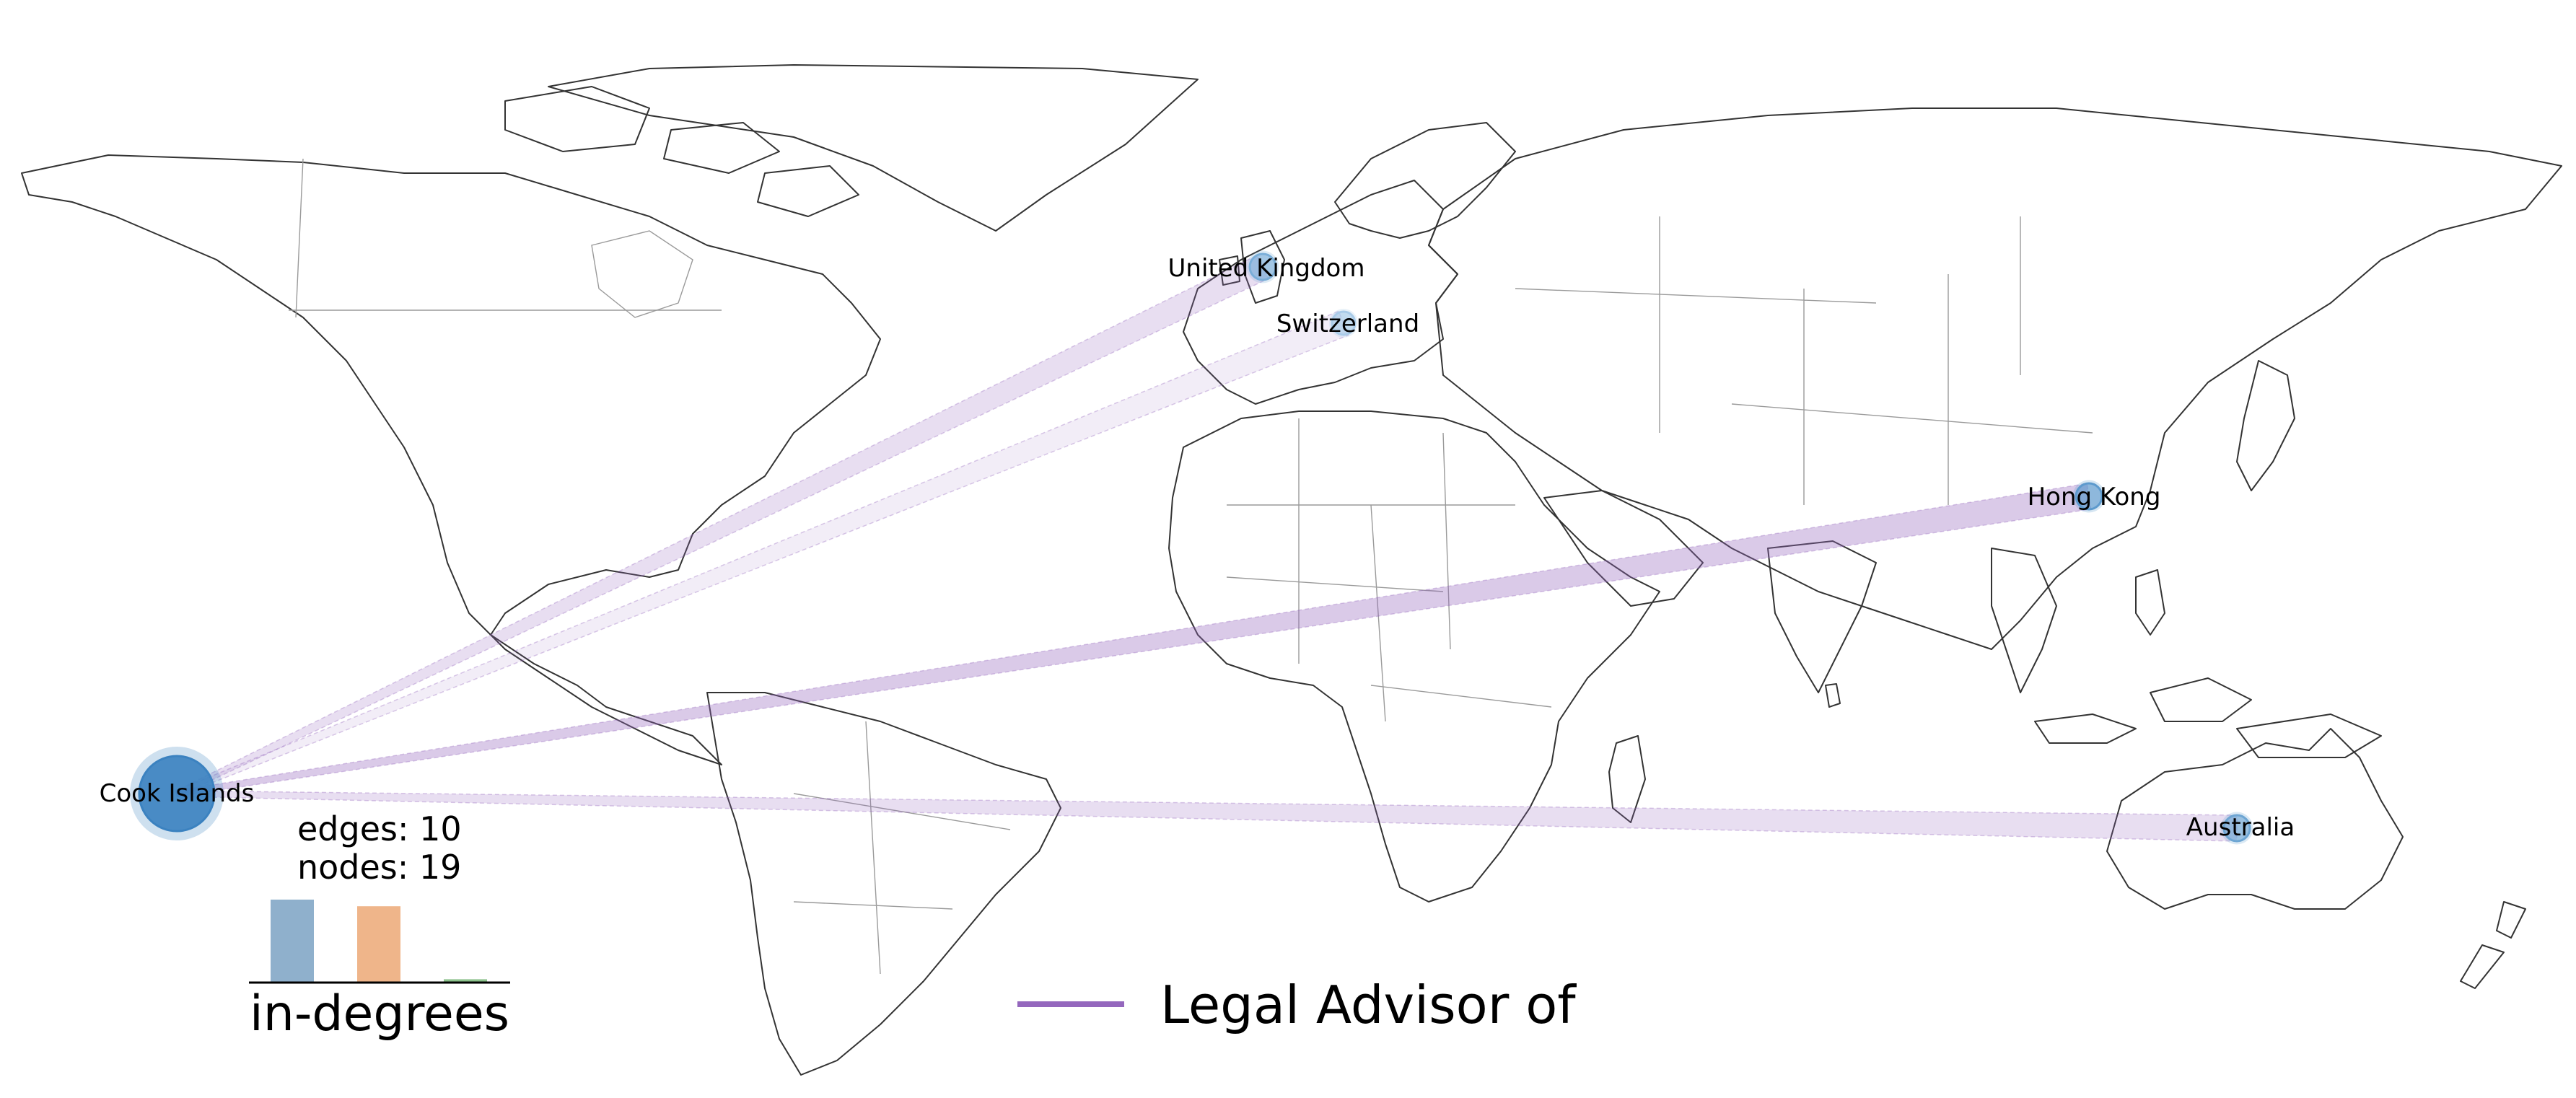  I want to click on node-label-australia: Australia, so click(2240, 827).